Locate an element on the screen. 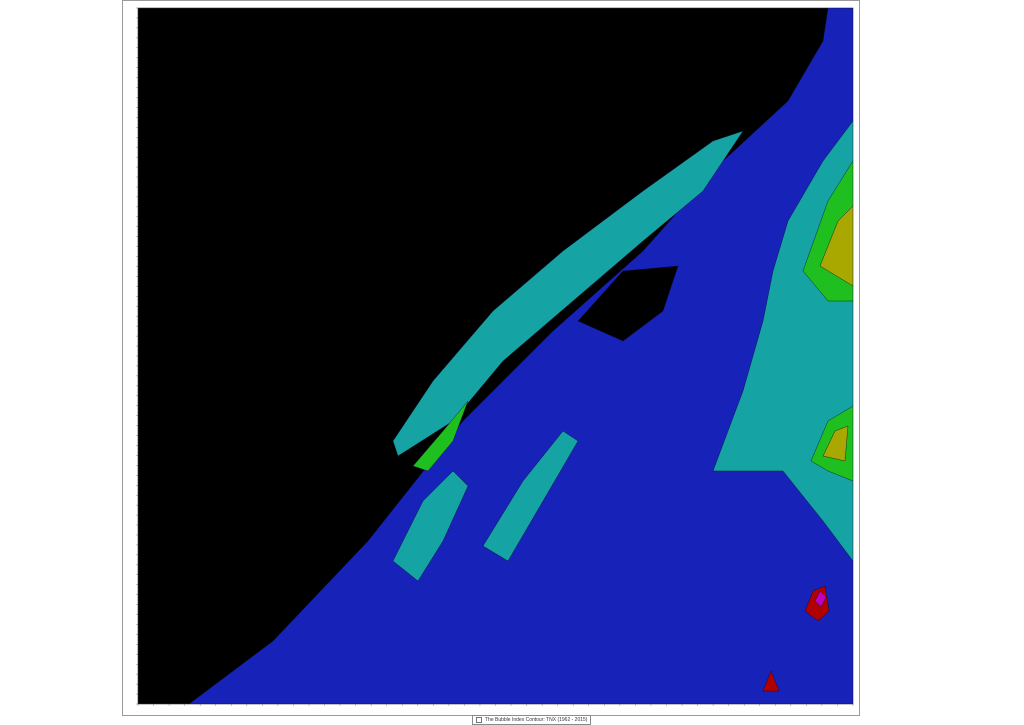 This screenshot has width=1024, height=725. contour-black-hole is located at coordinates (628, 303).